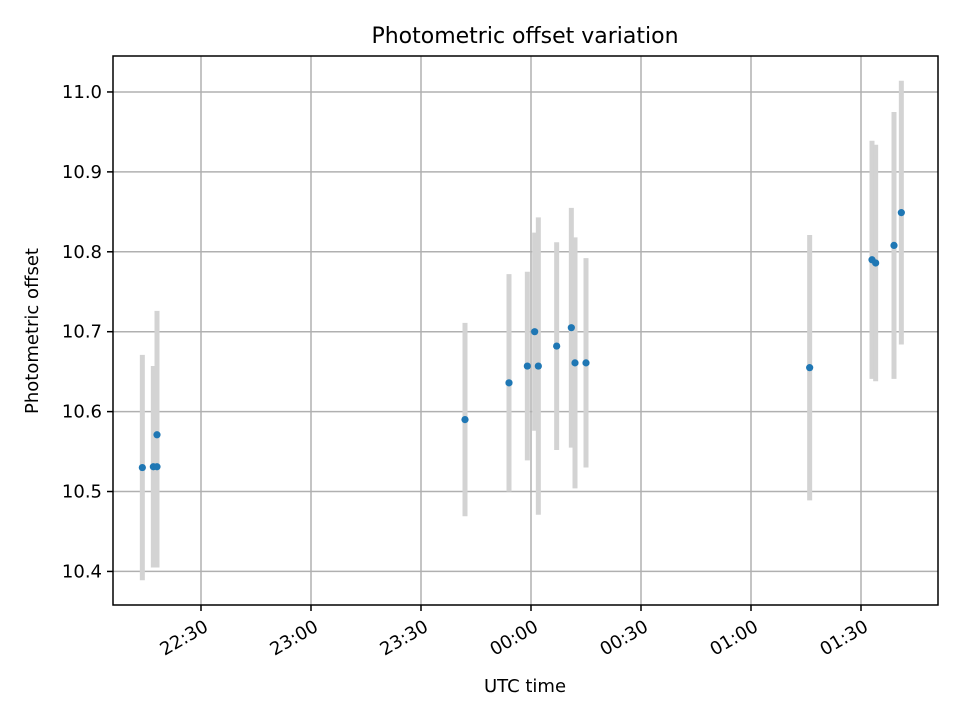  I want to click on x-axis-label: UTC time, so click(525, 686).